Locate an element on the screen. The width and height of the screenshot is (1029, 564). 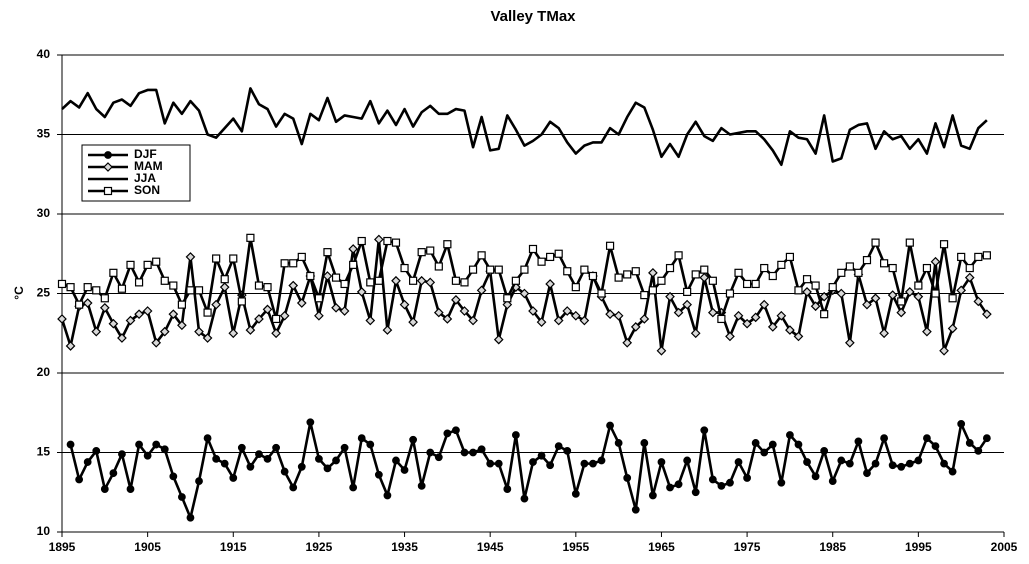
x-tick-label: 1955 is located at coordinates (575, 547).